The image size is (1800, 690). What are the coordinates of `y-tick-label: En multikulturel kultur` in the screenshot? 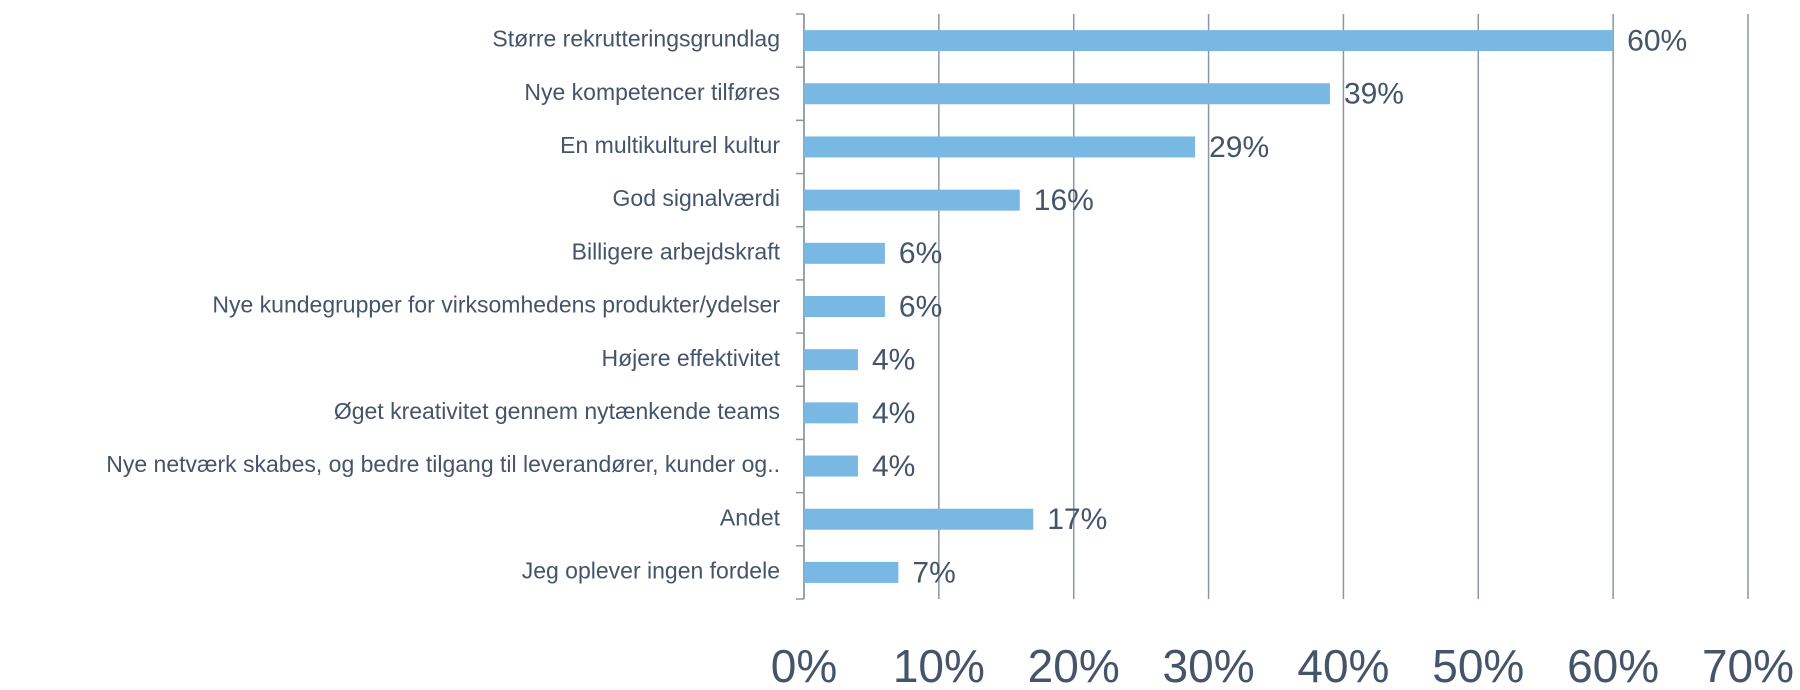 It's located at (670, 145).